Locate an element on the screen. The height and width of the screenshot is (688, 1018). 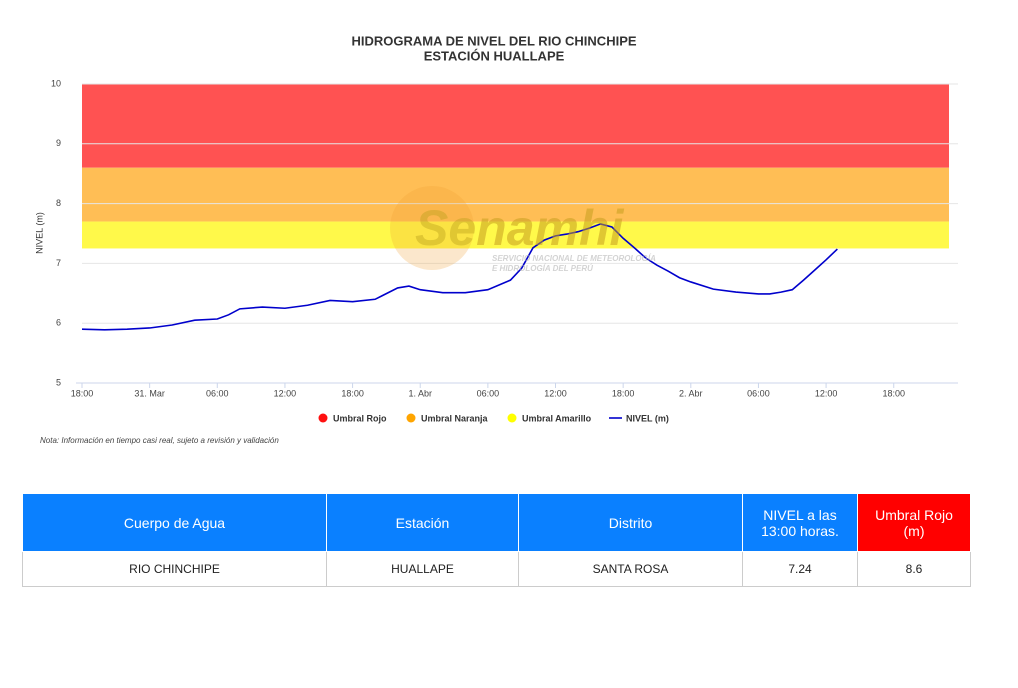
cell: SANTA ROSA is located at coordinates (630, 569).